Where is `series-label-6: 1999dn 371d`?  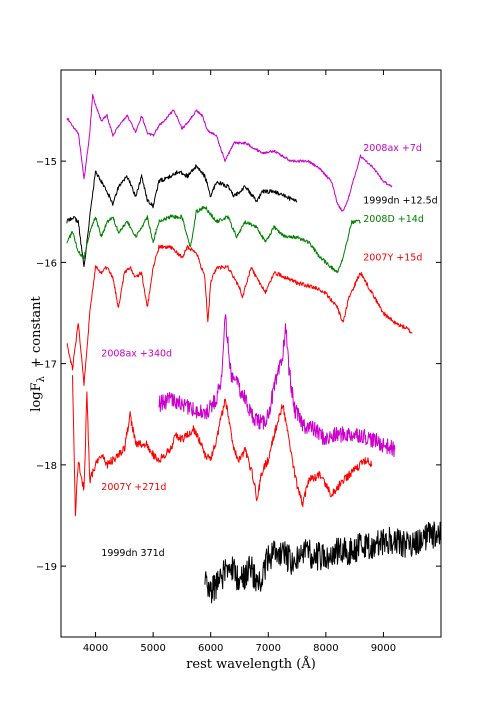 series-label-6: 1999dn 371d is located at coordinates (132, 553).